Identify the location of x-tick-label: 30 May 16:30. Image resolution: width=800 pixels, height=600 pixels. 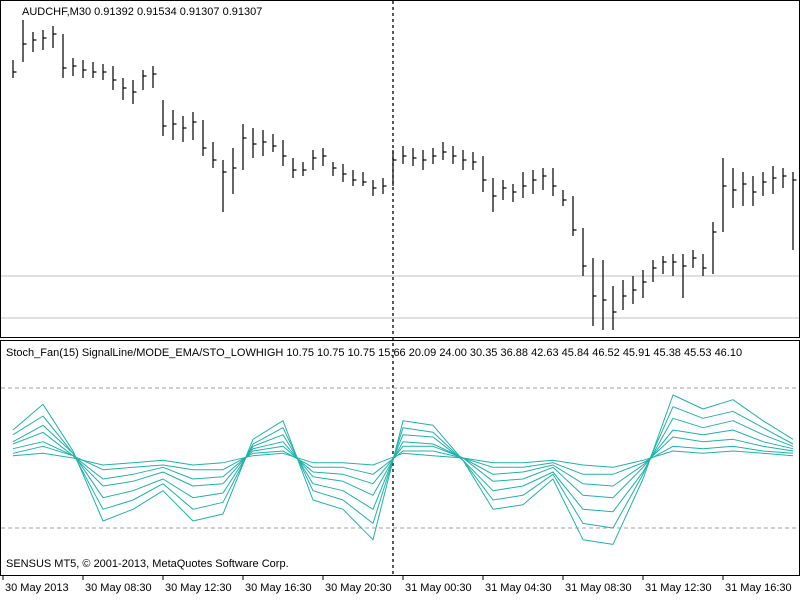
(278, 588).